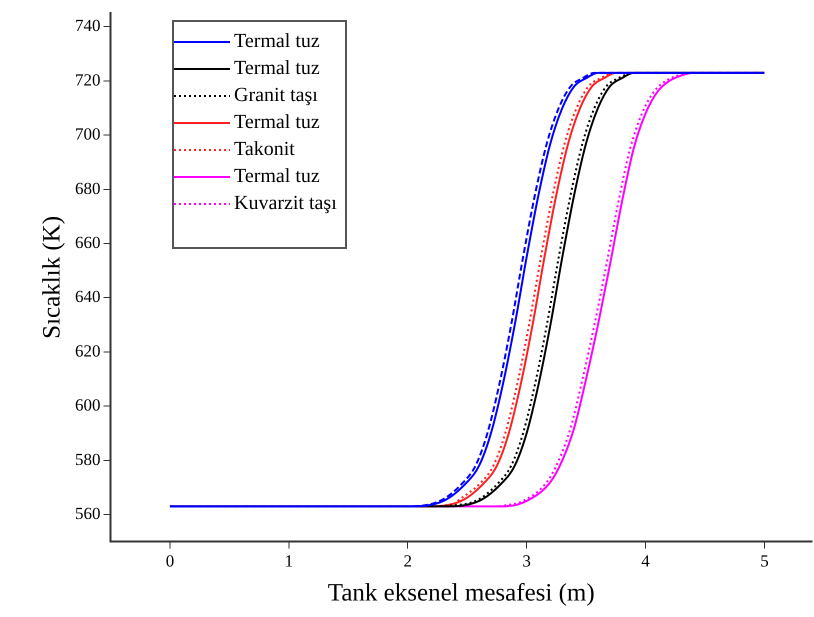 This screenshot has width=814, height=617. What do you see at coordinates (170, 560) in the screenshot?
I see `x-tick-label: 0` at bounding box center [170, 560].